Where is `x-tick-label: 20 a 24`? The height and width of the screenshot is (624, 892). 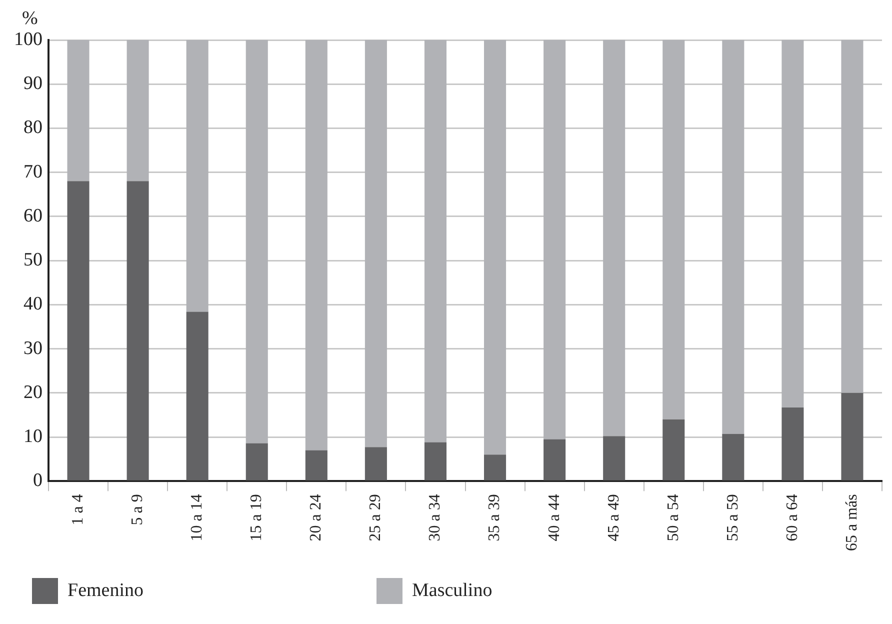 x-tick-label: 20 a 24 is located at coordinates (316, 518).